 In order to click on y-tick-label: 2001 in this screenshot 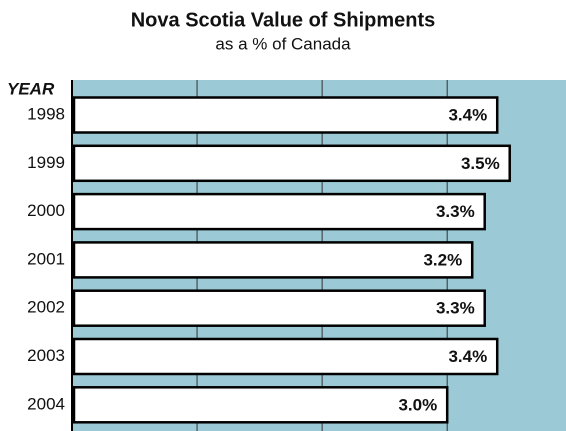, I will do `click(46, 258)`.